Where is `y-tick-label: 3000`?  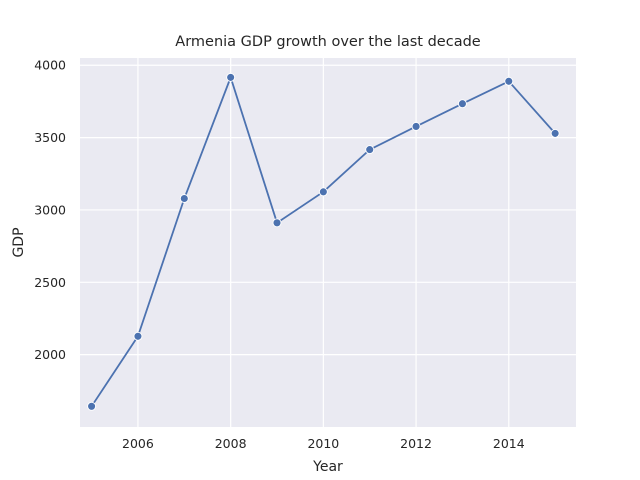 y-tick-label: 3000 is located at coordinates (50, 209).